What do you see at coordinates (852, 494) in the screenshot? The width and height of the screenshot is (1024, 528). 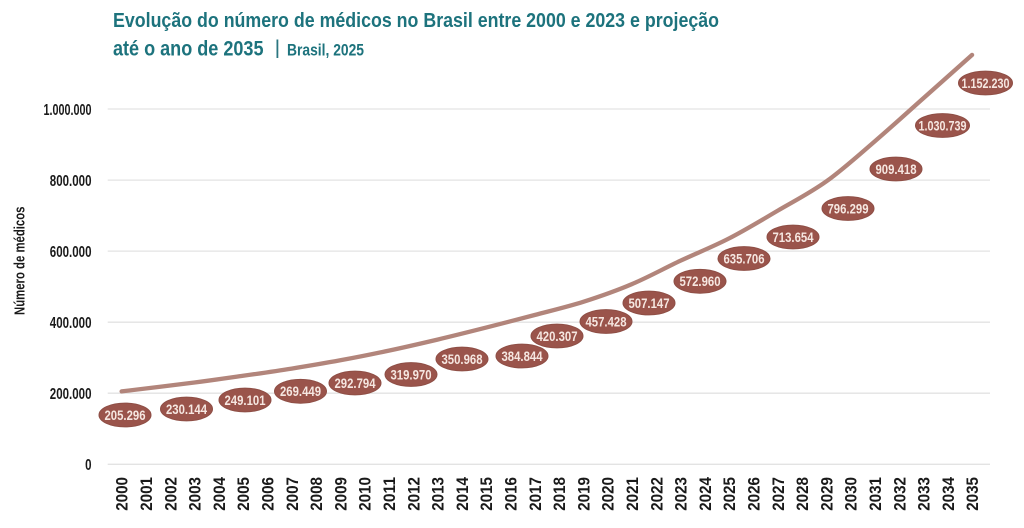 I see `svg-text: 2030` at bounding box center [852, 494].